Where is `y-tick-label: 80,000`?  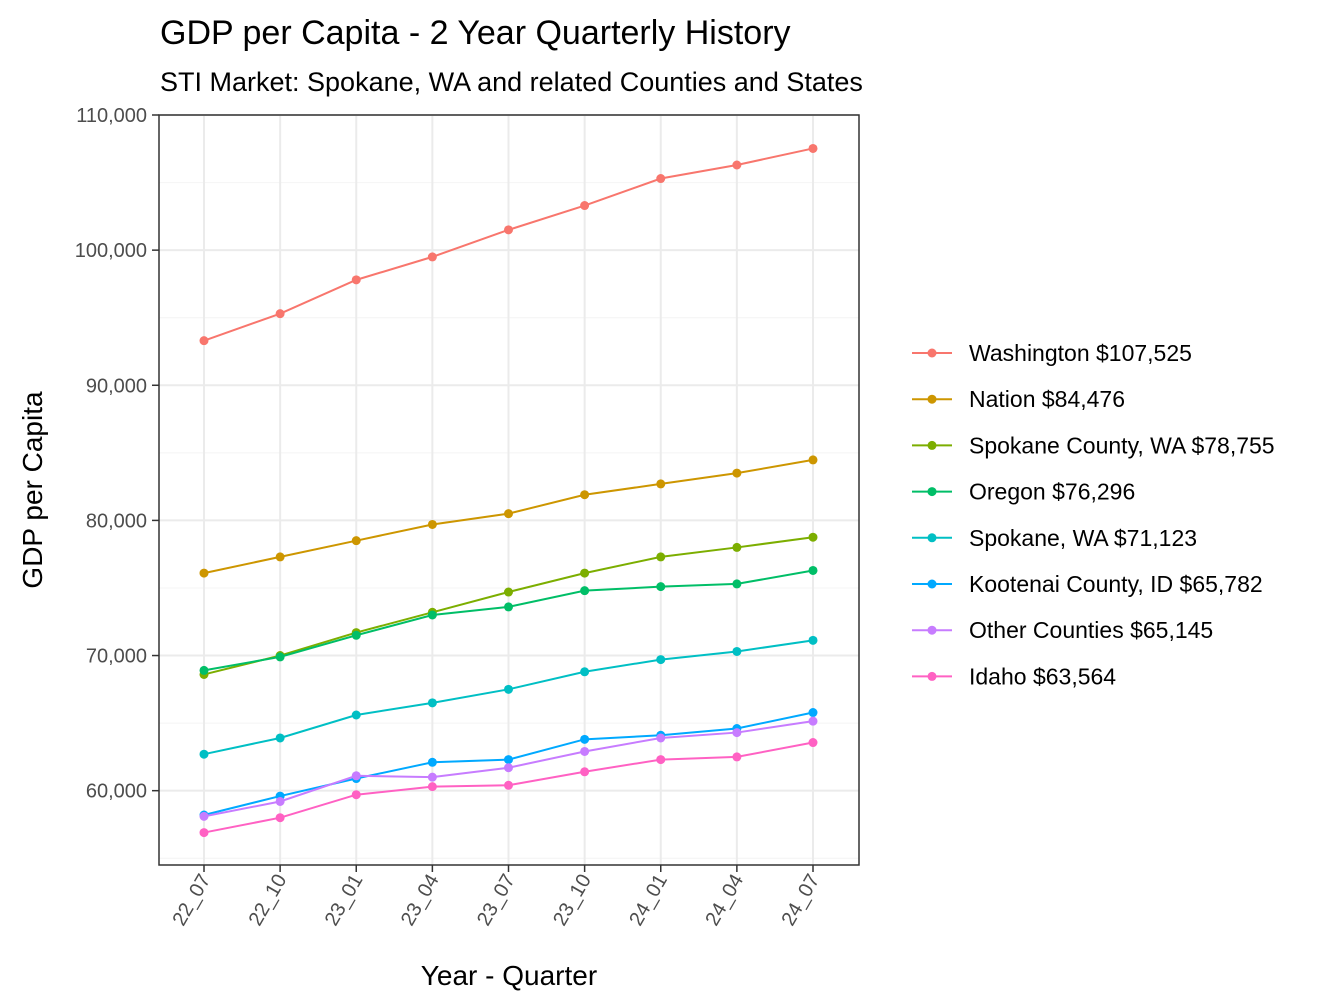
y-tick-label: 80,000 is located at coordinates (116, 521).